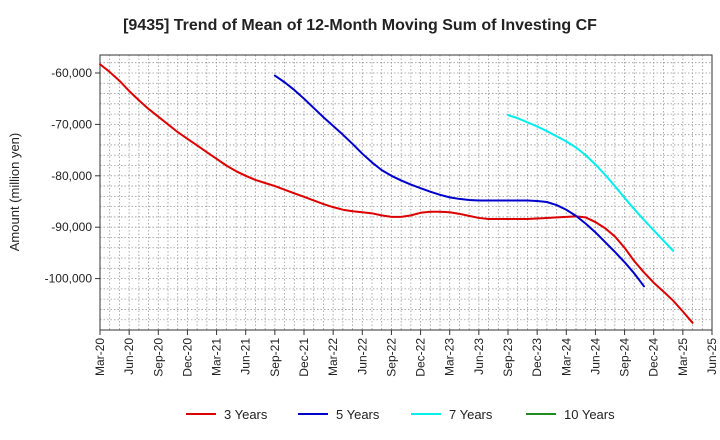 The height and width of the screenshot is (440, 720). I want to click on x-tick-label: Jun-20, so click(129, 356).